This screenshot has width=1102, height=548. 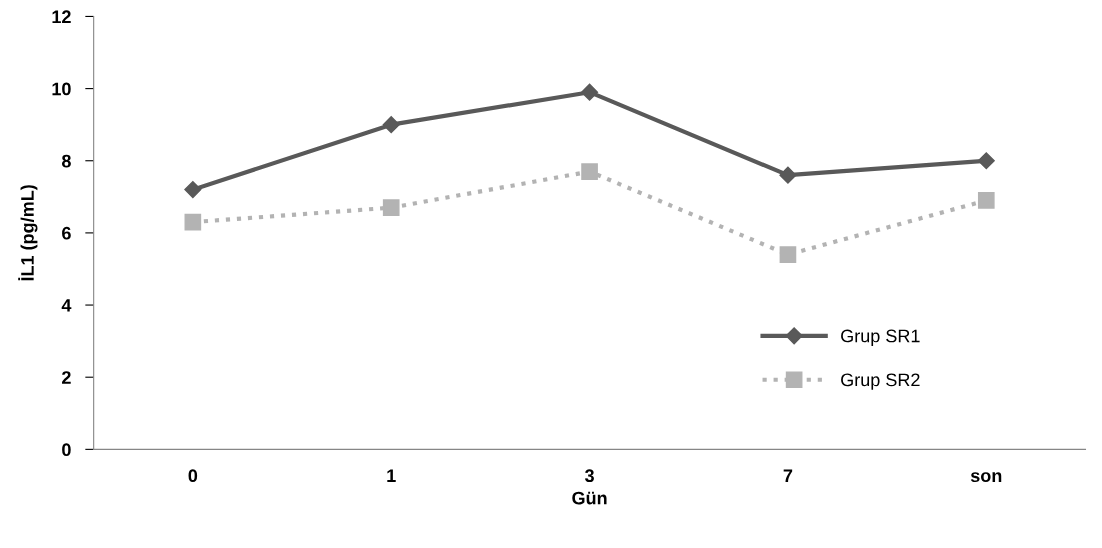 I want to click on legend-label: Grup SR1, so click(x=880, y=337).